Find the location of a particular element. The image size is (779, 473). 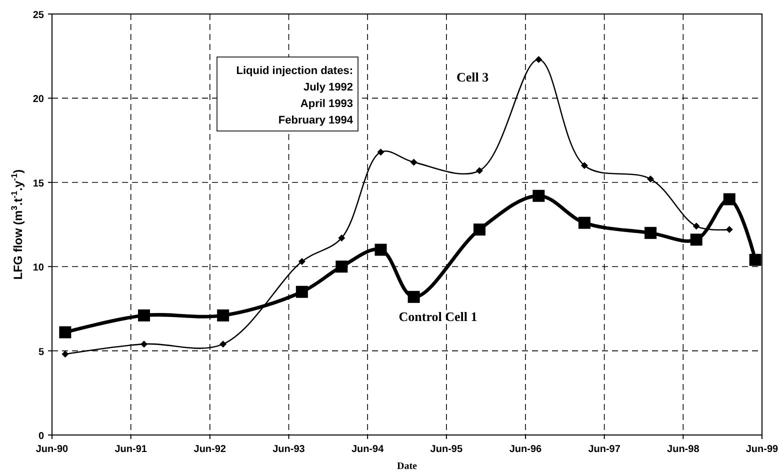

x-tick-label: Jun-94 is located at coordinates (367, 449).